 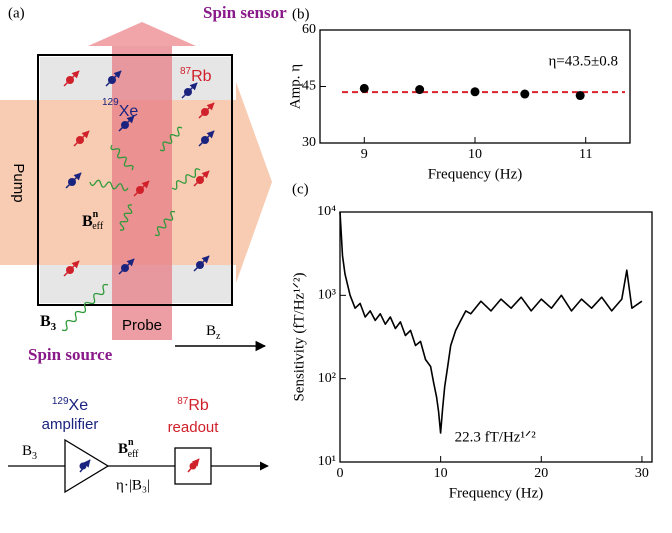 I want to click on min-annotation: 22.3 fT/Hz¹ᐟ², so click(x=496, y=437).